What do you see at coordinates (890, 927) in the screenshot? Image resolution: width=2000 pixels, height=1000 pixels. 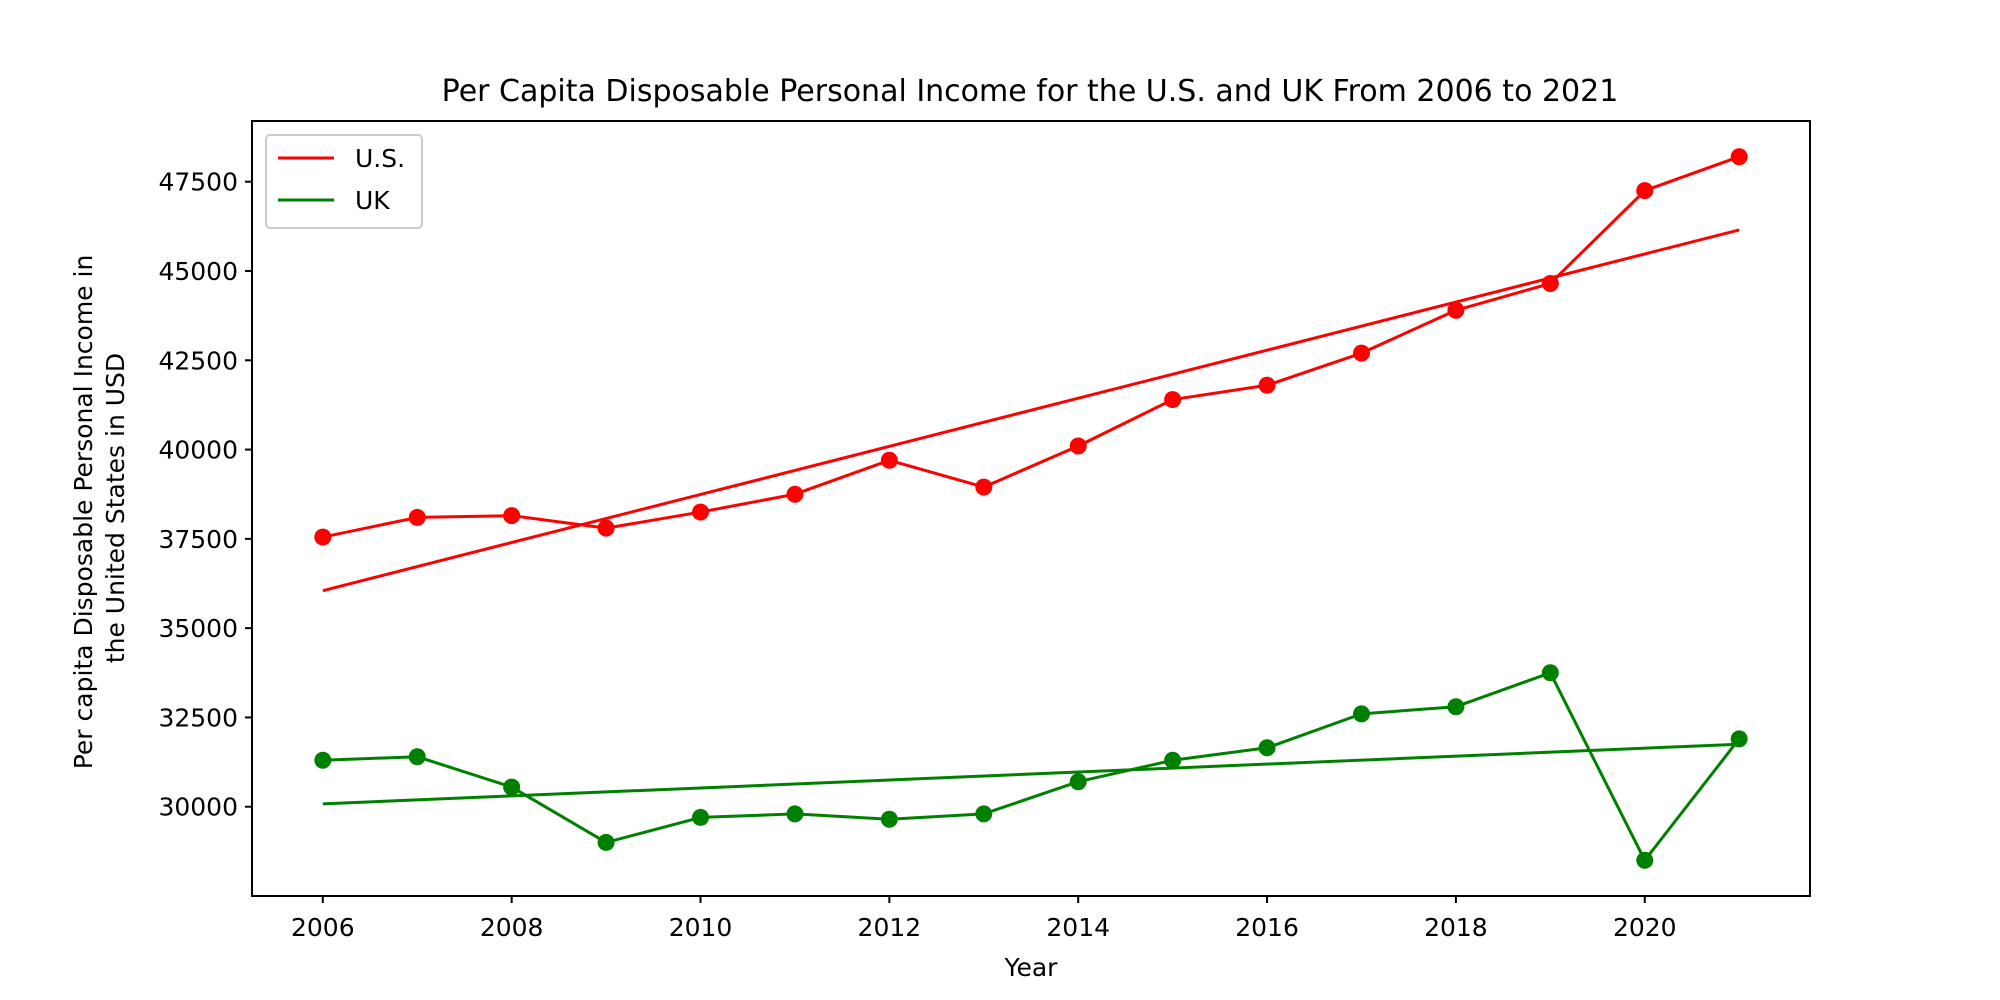 I see `x-tick-label: 2012` at bounding box center [890, 927].